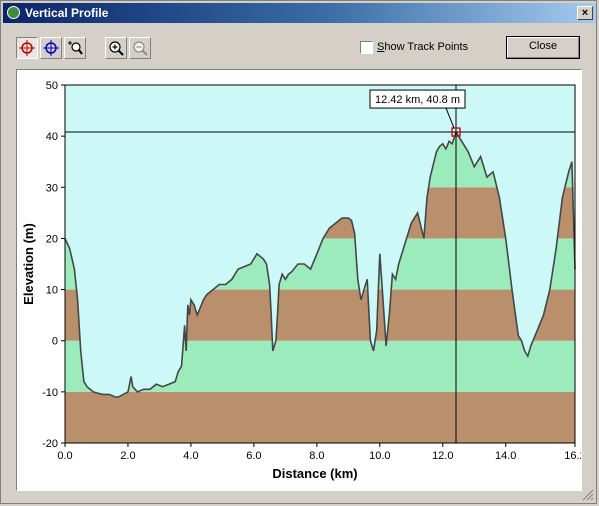 Image resolution: width=599 pixels, height=506 pixels. Describe the element at coordinates (417, 100) in the screenshot. I see `cursor-readout: 12.42 km, 40.8 m` at that location.